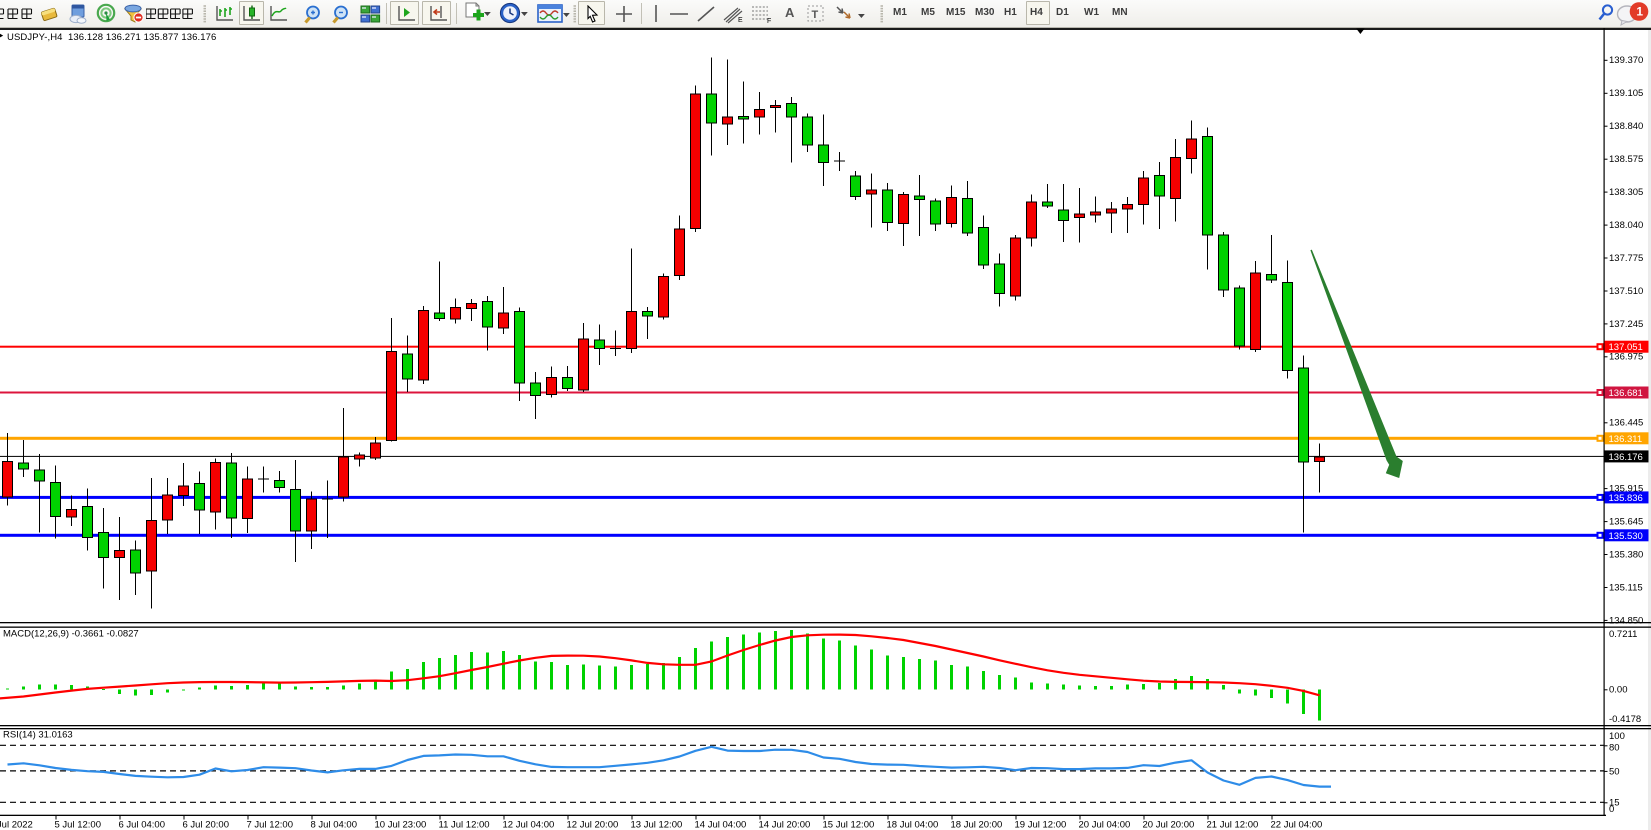 Image resolution: width=1651 pixels, height=830 pixels. Describe the element at coordinates (1626, 554) in the screenshot. I see `svg-text: 135.380` at that location.